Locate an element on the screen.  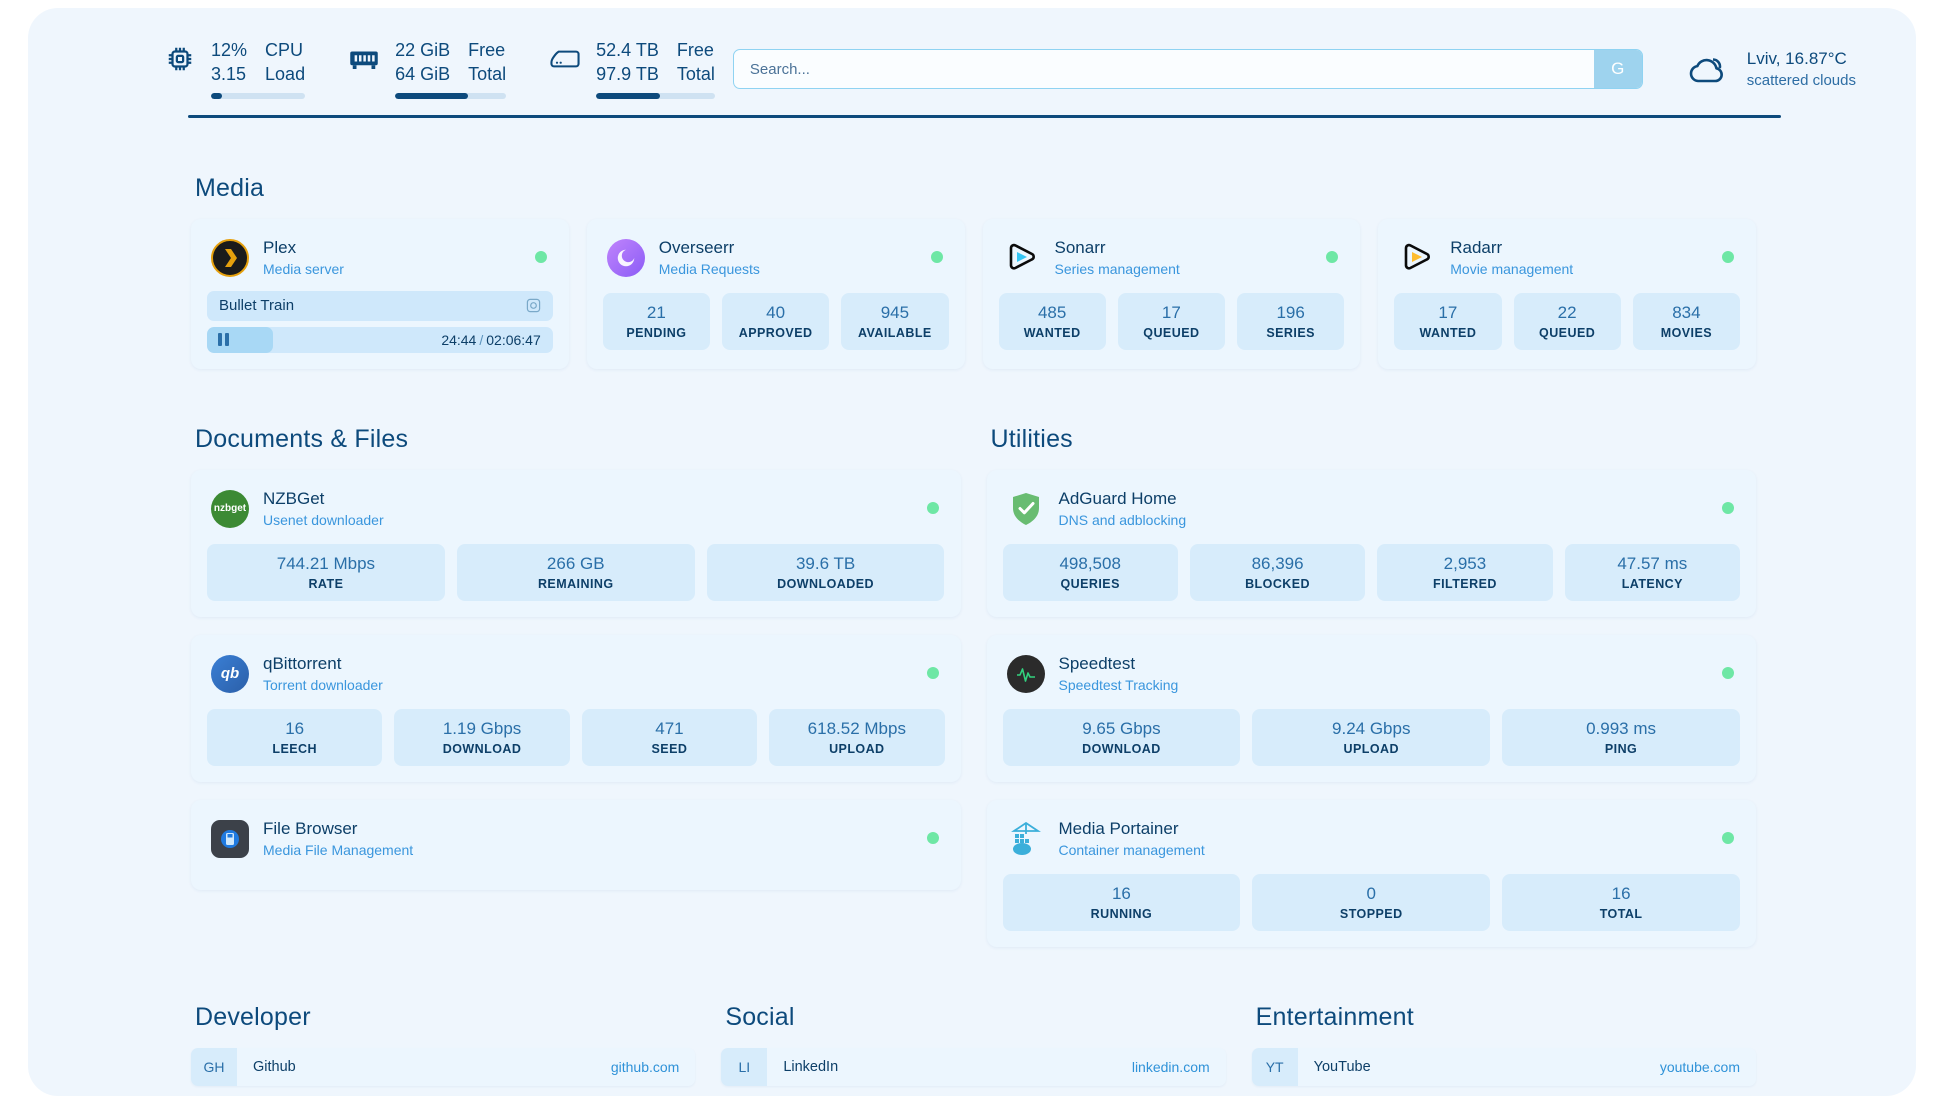
ram-icon is located at coordinates (364, 59).